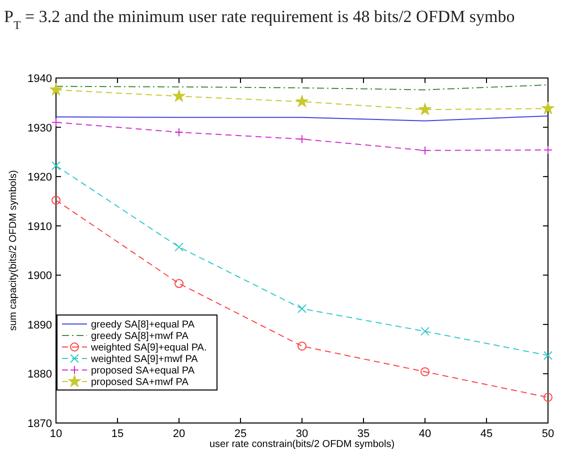 Image resolution: width=570 pixels, height=449 pixels. I want to click on y-tick-label: 1930, so click(40, 128).